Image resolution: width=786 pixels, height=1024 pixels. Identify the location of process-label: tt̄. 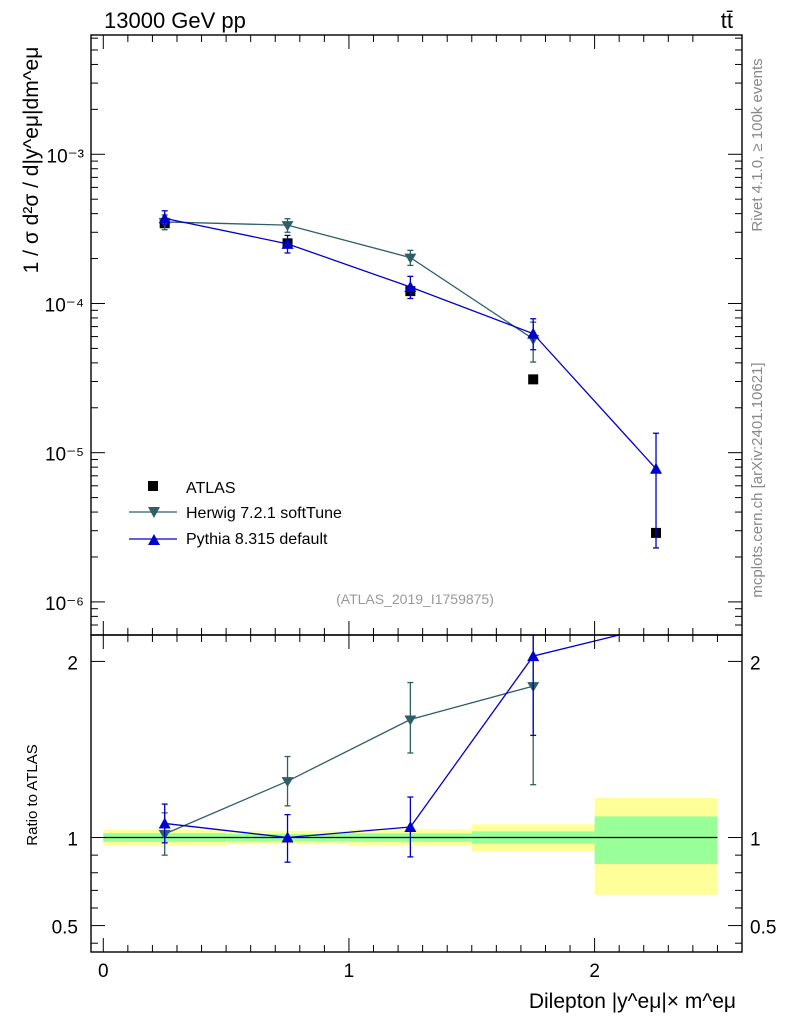
(727, 20).